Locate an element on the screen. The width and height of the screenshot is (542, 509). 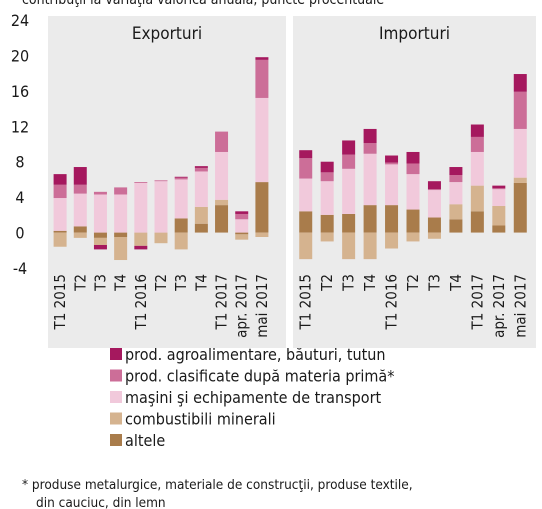
y-tick-label: 8 is located at coordinates (19, 162).